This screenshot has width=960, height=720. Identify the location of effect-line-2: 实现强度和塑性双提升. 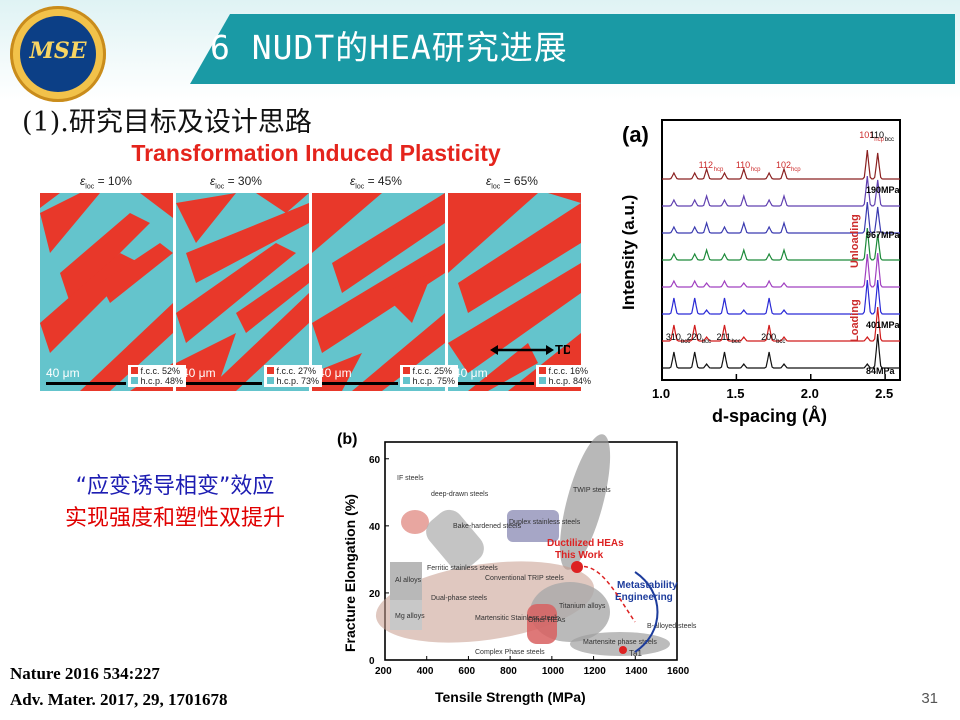
(174, 518).